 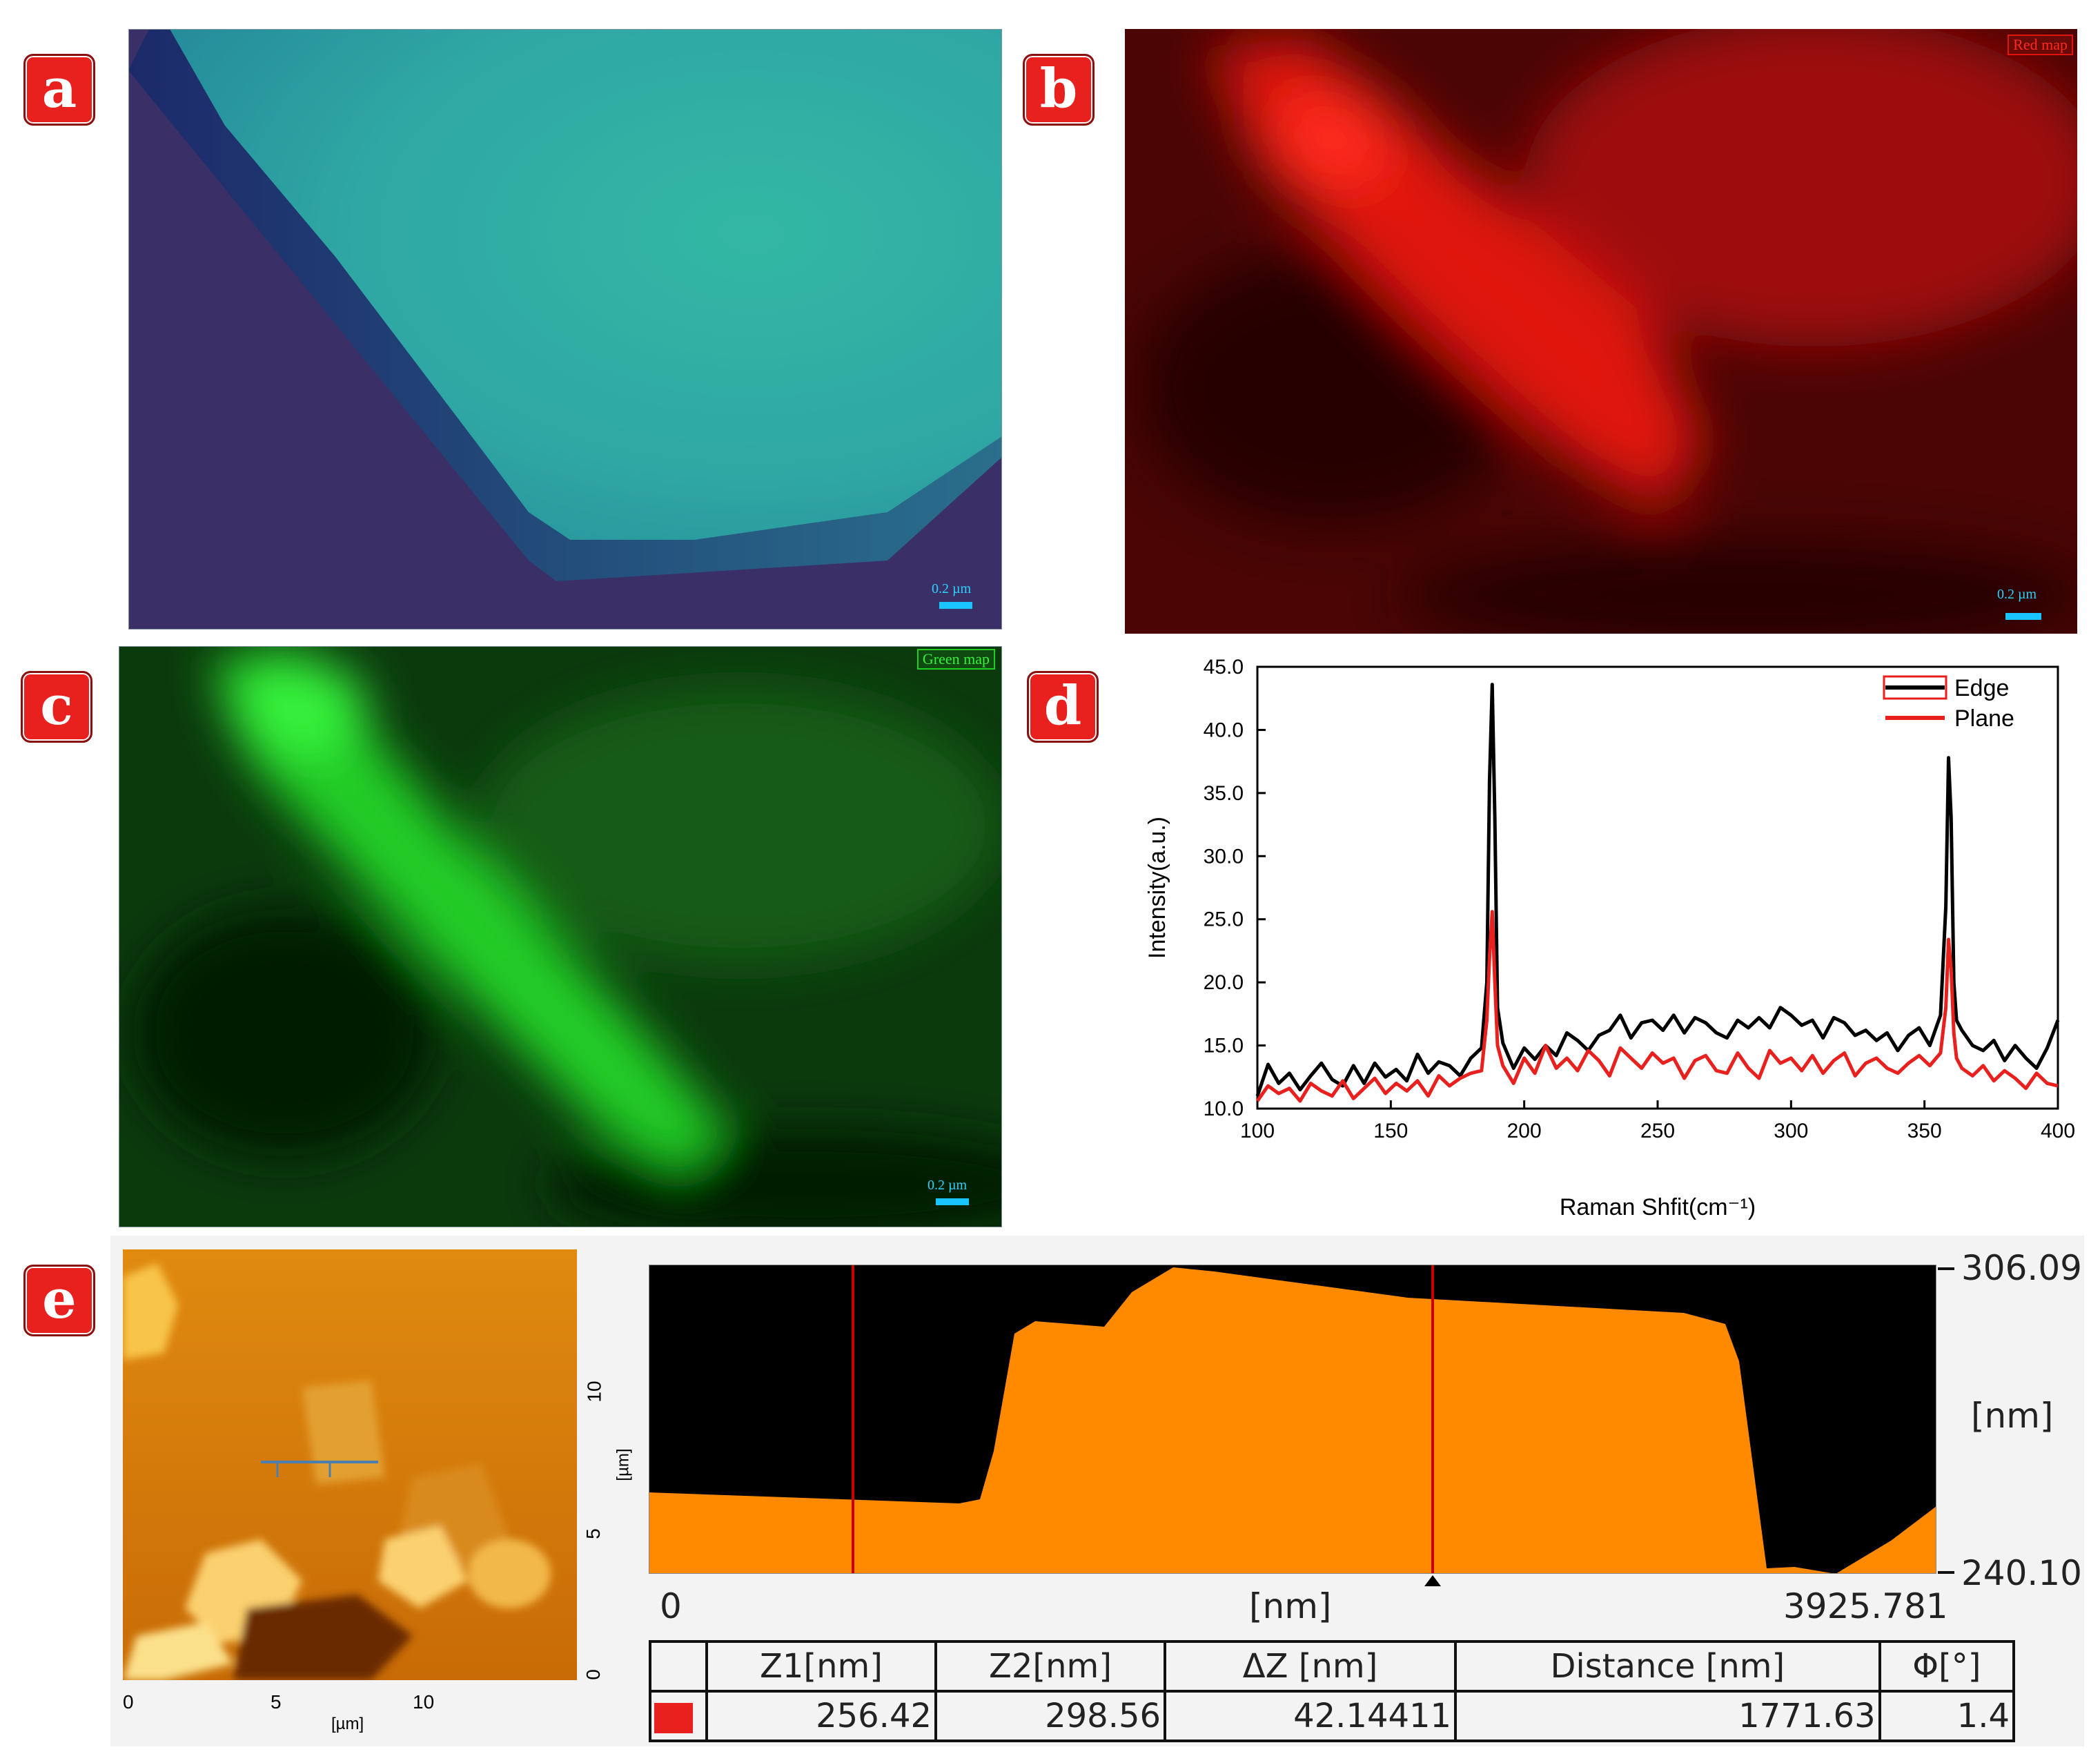 I want to click on afm-x-tick-0: 0, so click(x=128, y=1702).